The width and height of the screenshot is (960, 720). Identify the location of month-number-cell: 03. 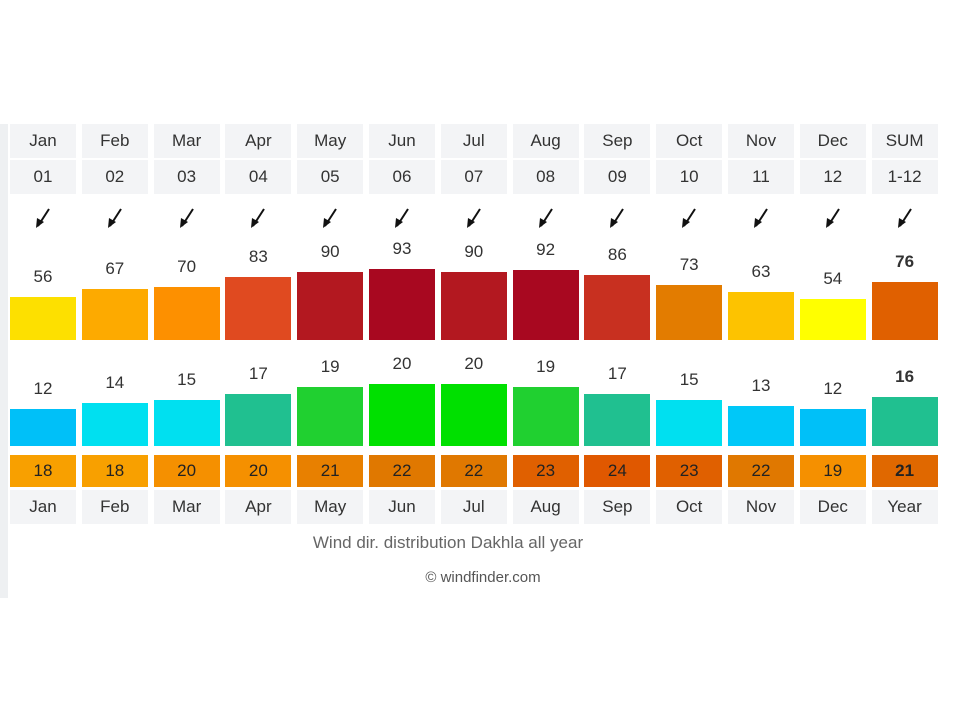
(186, 177).